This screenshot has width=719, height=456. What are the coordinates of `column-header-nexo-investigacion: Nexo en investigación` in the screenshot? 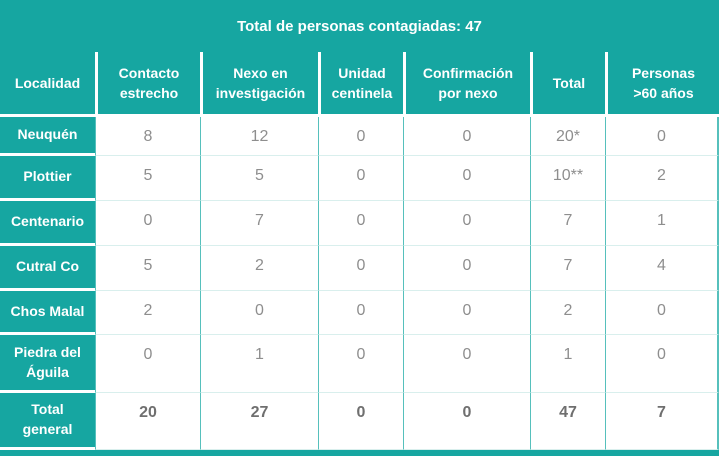 It's located at (259, 83).